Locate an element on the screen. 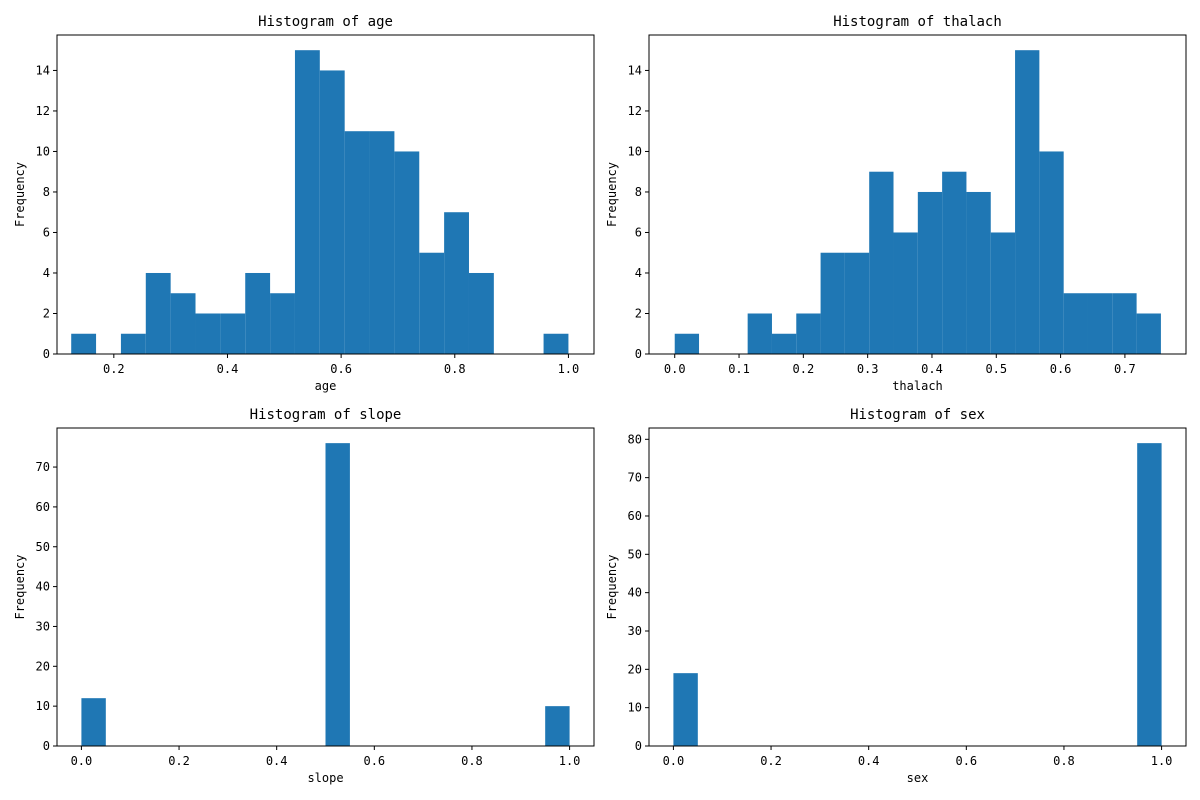 This screenshot has height=800, width=1200. x-axis-label: sex is located at coordinates (918, 778).